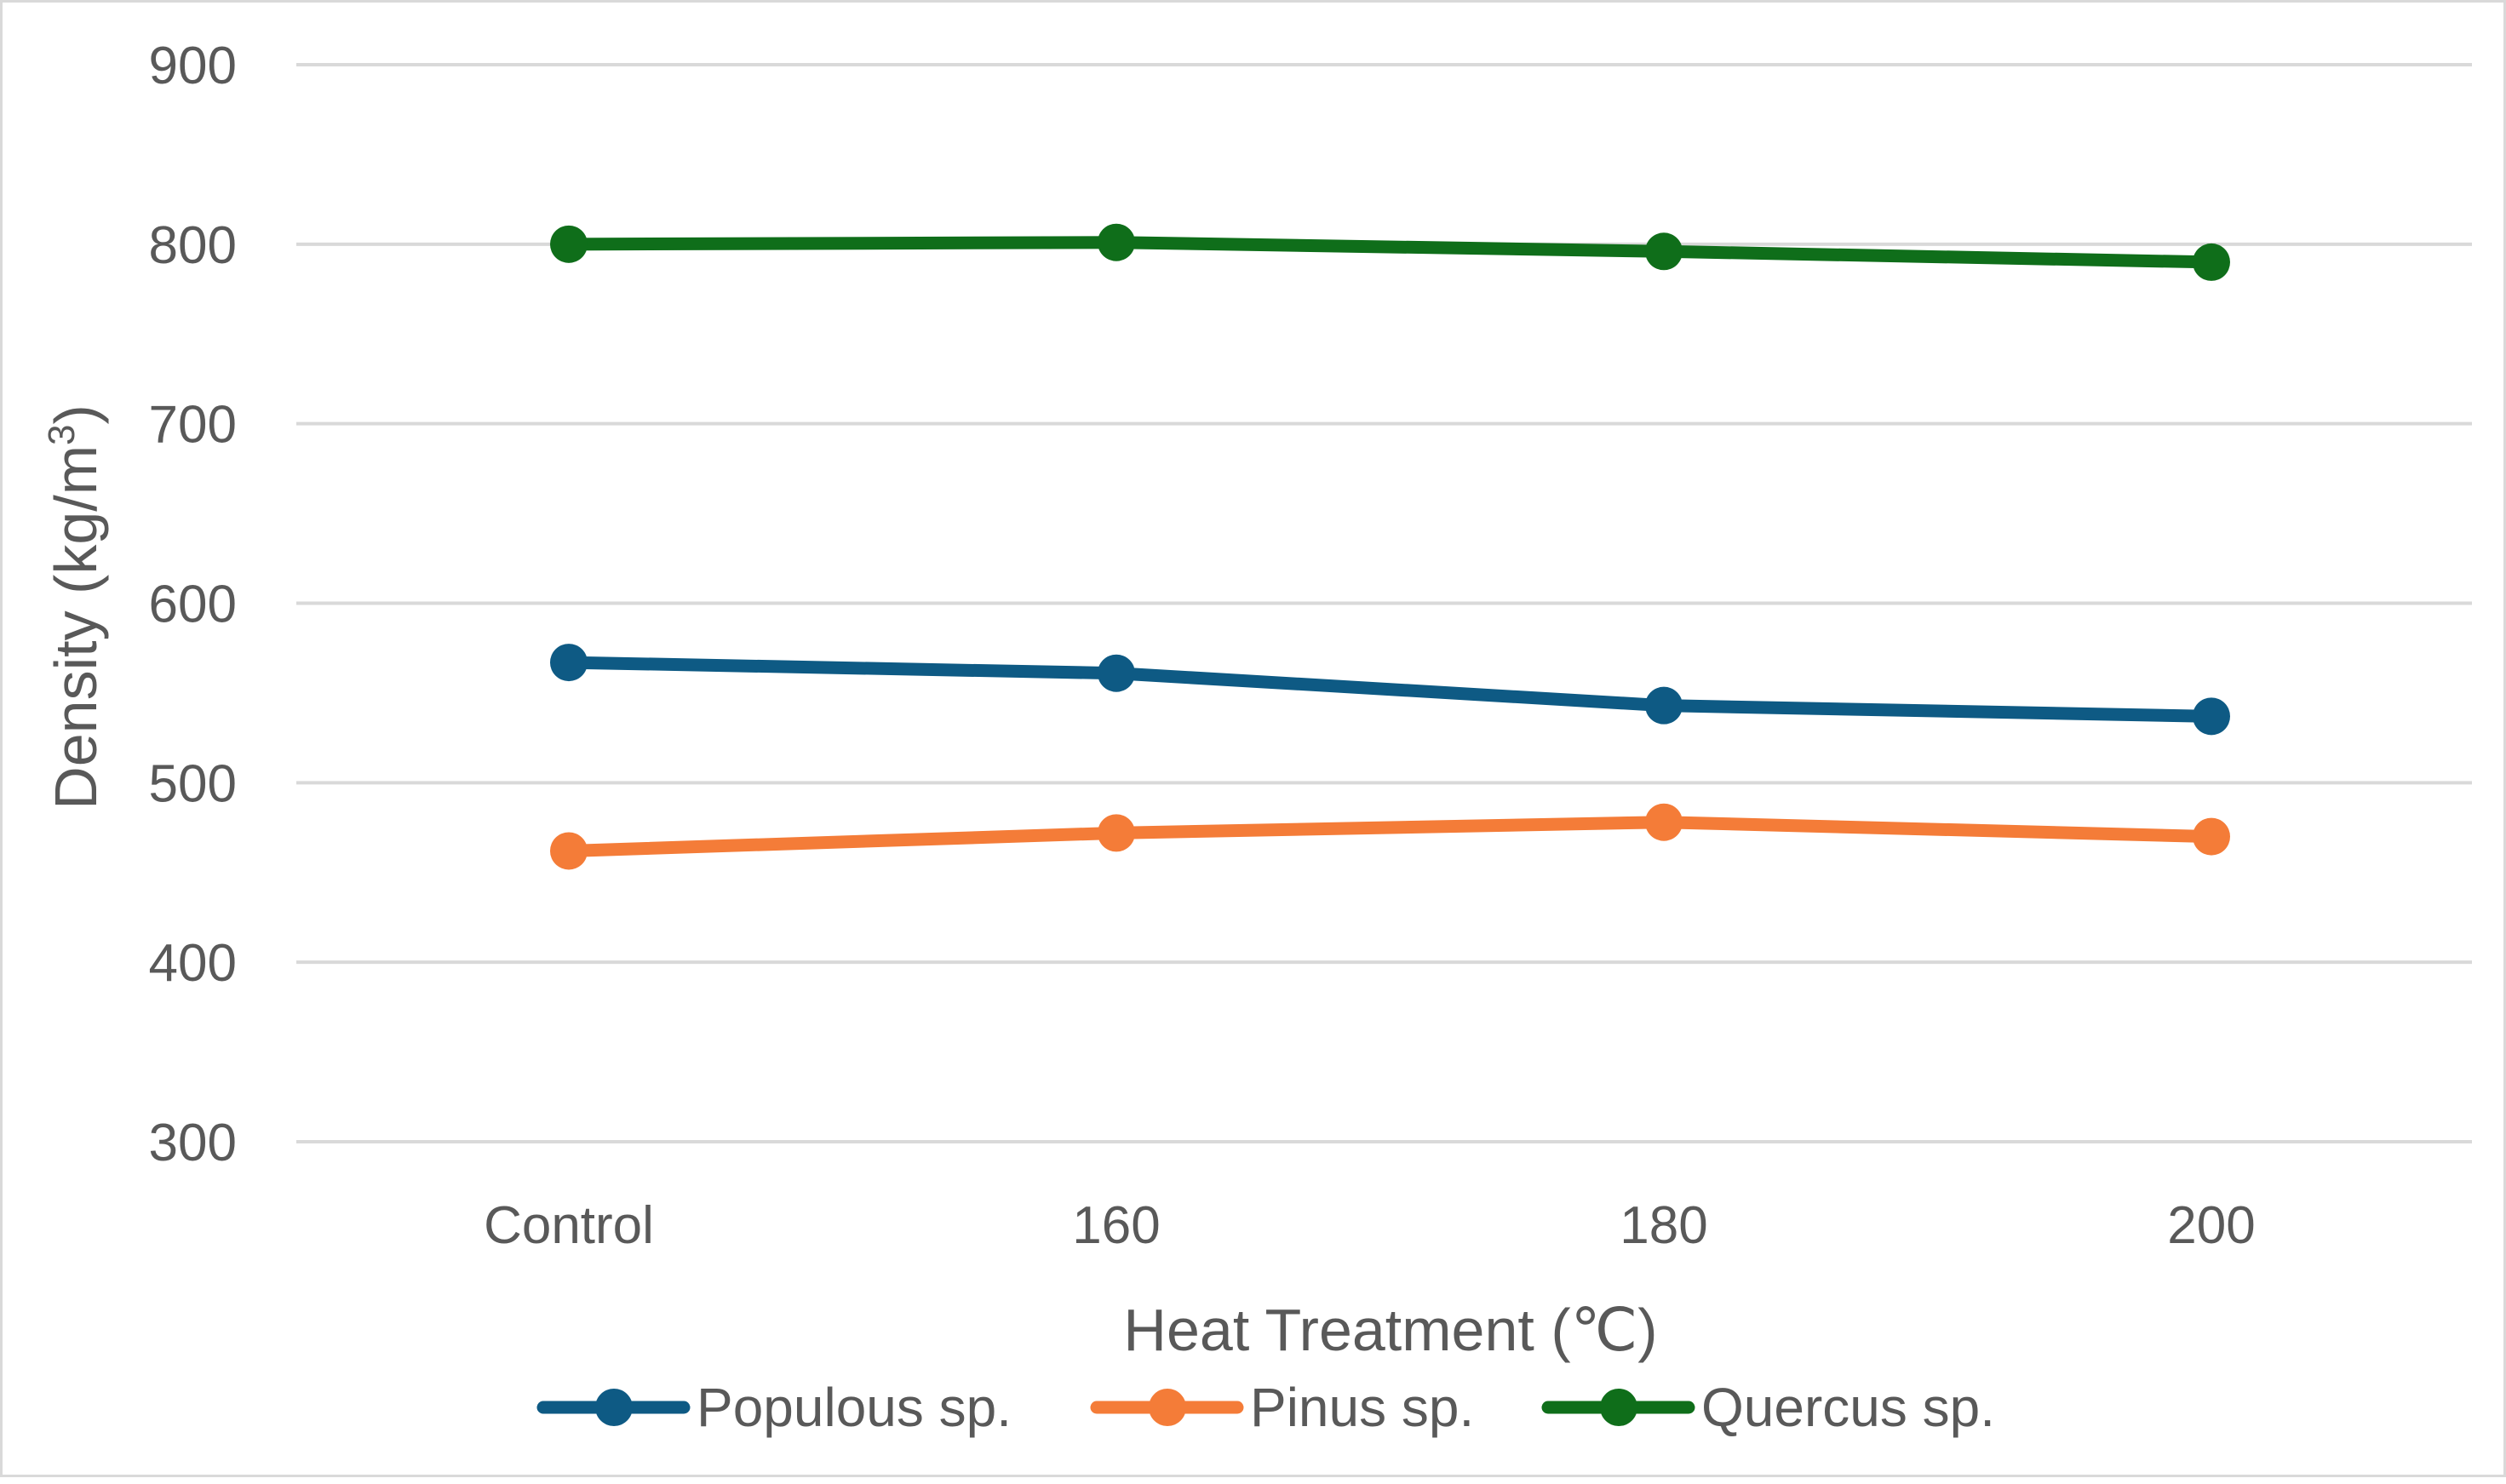 The height and width of the screenshot is (1484, 2506). Describe the element at coordinates (193, 963) in the screenshot. I see `y-tick-label: 400` at that location.